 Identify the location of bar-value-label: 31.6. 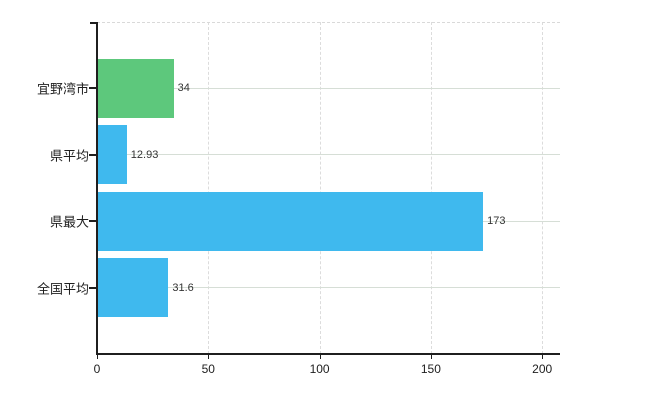
(183, 287).